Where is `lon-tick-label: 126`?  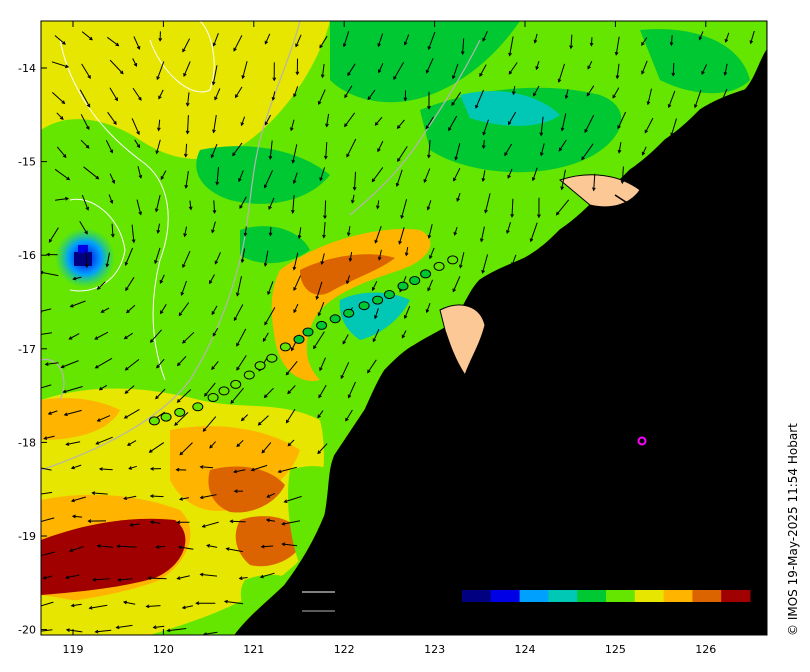
lon-tick-label: 126 is located at coordinates (705, 649).